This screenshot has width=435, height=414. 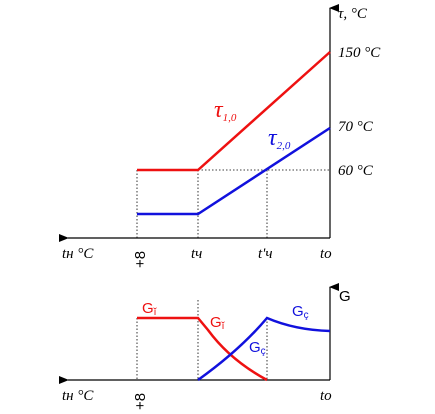 I want to click on g-label-4: Gç, so click(x=300, y=312).